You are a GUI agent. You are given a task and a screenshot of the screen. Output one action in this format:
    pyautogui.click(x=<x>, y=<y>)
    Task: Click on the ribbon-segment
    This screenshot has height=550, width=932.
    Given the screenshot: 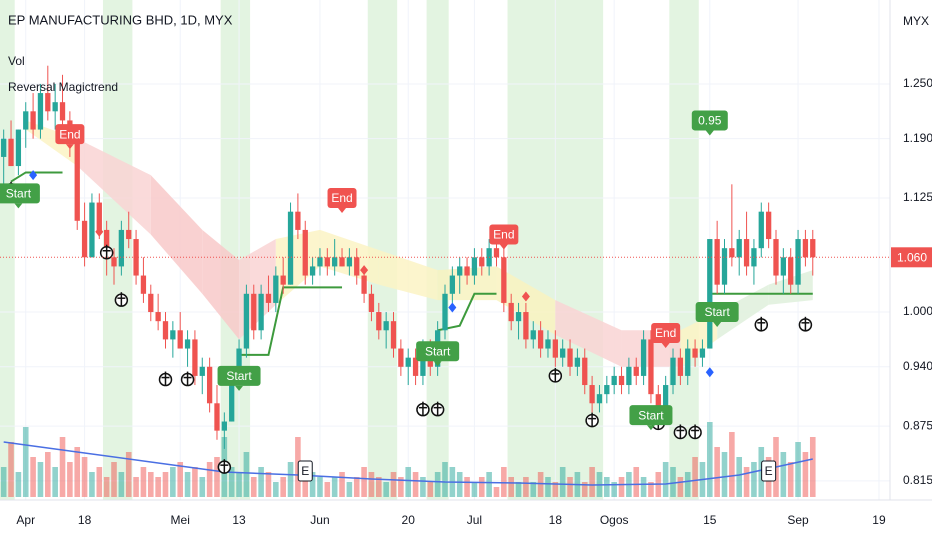 What is the action you would take?
    pyautogui.click(x=297, y=267)
    